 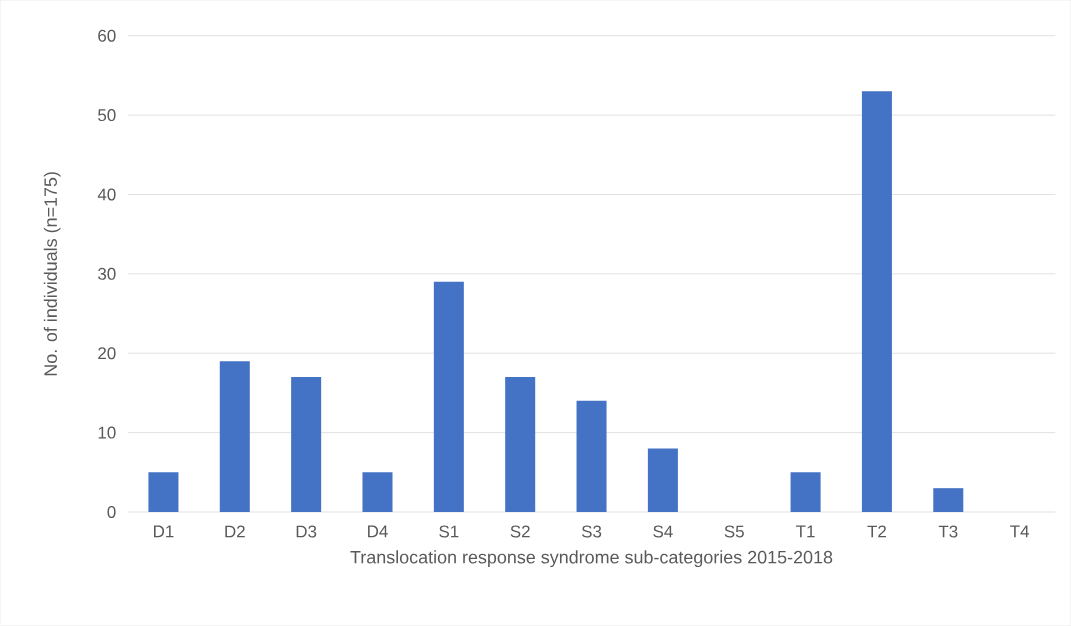 What do you see at coordinates (52, 274) in the screenshot?
I see `y-axis-title: No. of individuals (n=175)` at bounding box center [52, 274].